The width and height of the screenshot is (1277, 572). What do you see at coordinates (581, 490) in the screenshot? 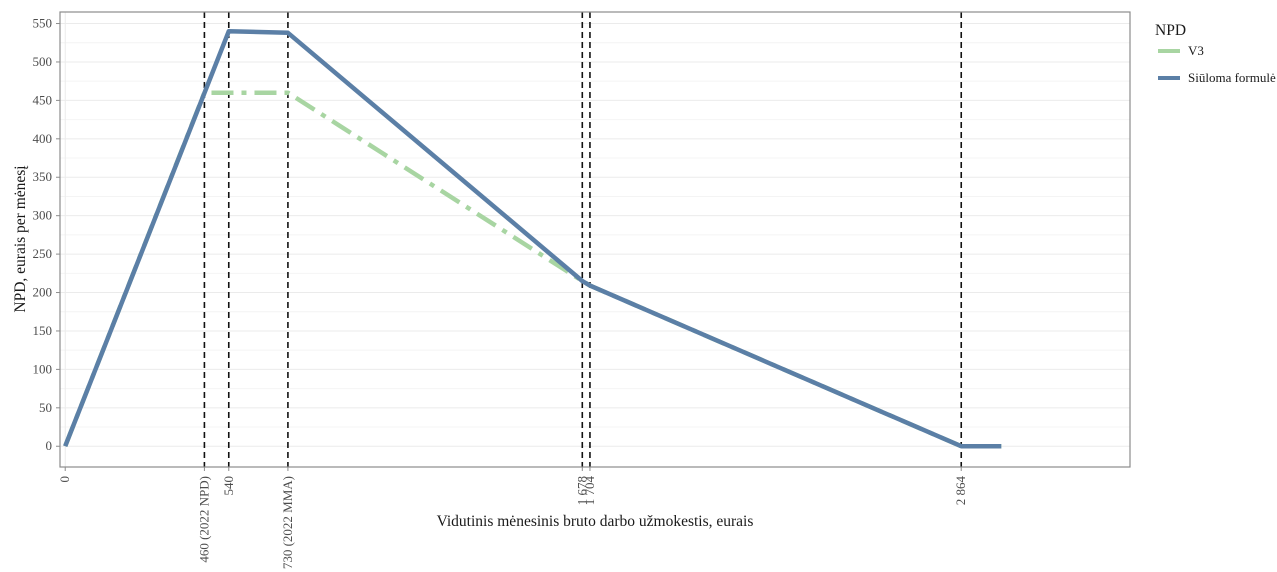
I see `x-tick-label: 1 678` at bounding box center [581, 490].